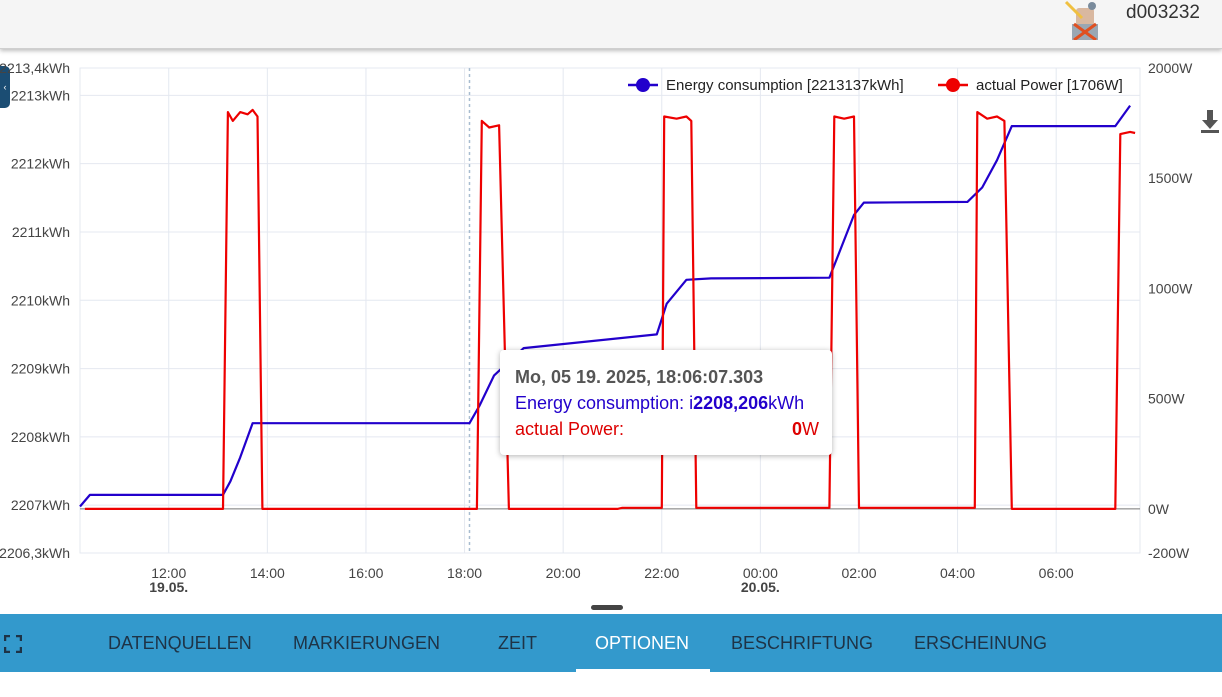 The image size is (1222, 697). I want to click on y-left-tick-label: 2207kWh, so click(40, 505).